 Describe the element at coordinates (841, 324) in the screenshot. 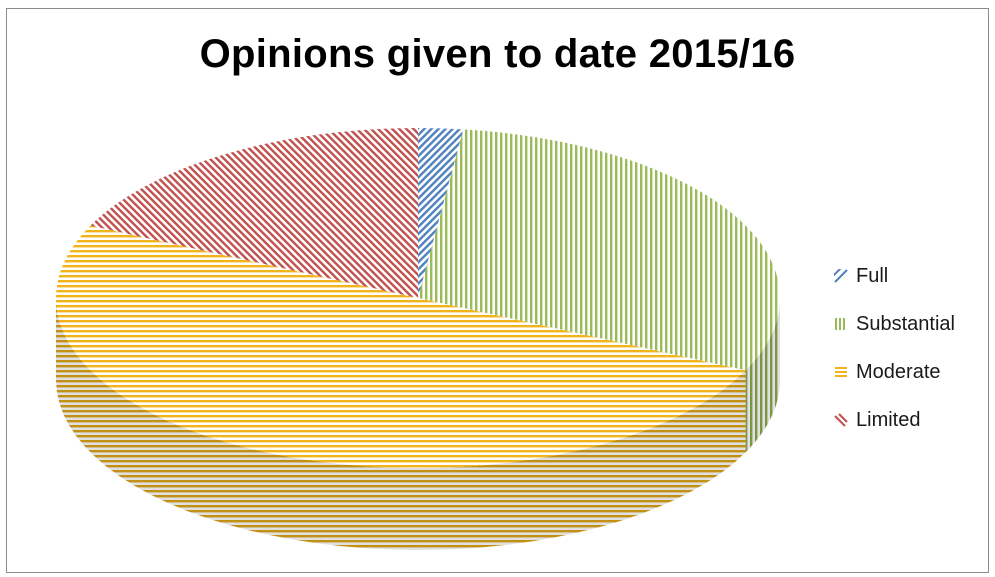

I see `legend-swatch-substantial` at that location.